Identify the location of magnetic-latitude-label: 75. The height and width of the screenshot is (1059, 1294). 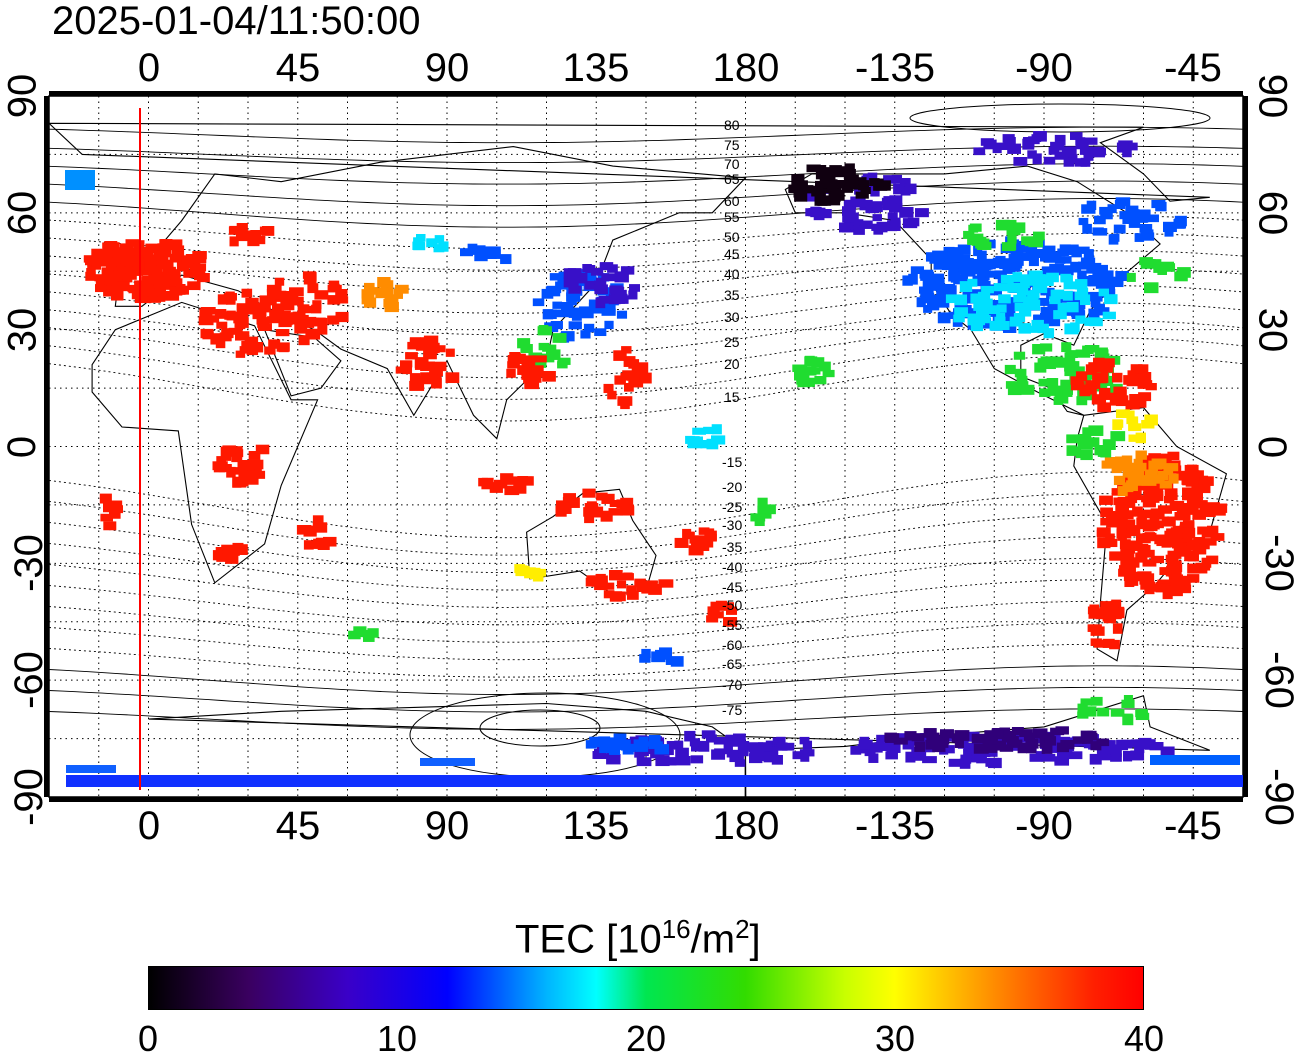
(732, 145).